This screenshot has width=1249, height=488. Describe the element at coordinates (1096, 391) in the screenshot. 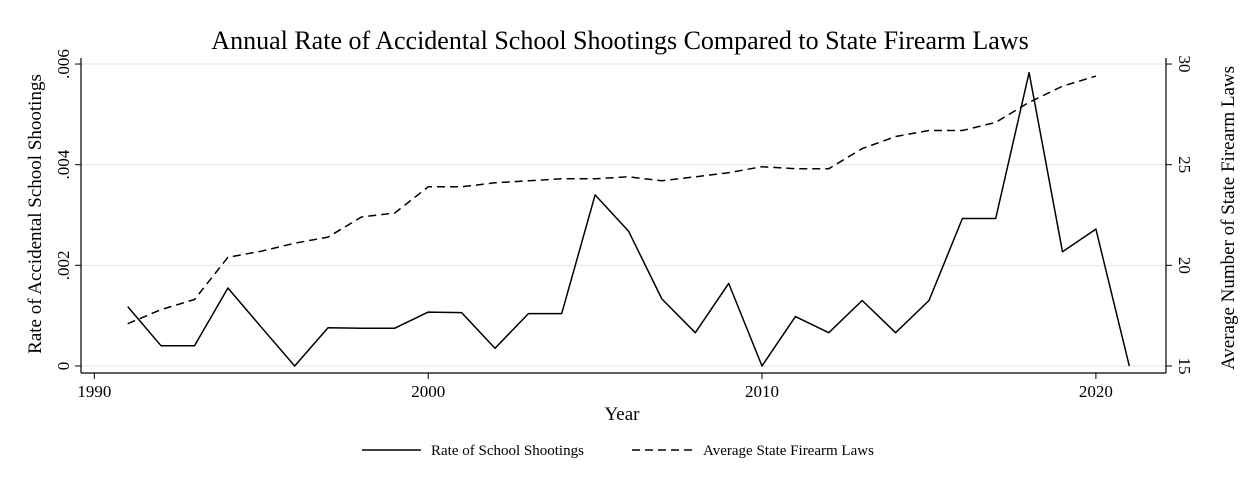

I see `x-tick-label: 2020` at that location.